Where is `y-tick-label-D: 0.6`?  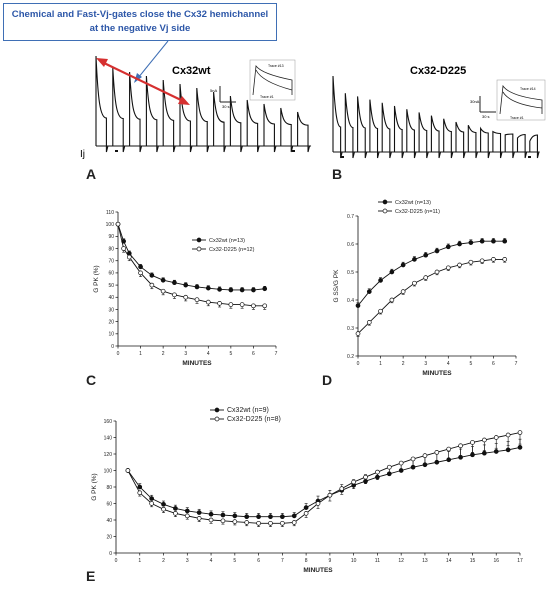 y-tick-label-D: 0.6 is located at coordinates (350, 245).